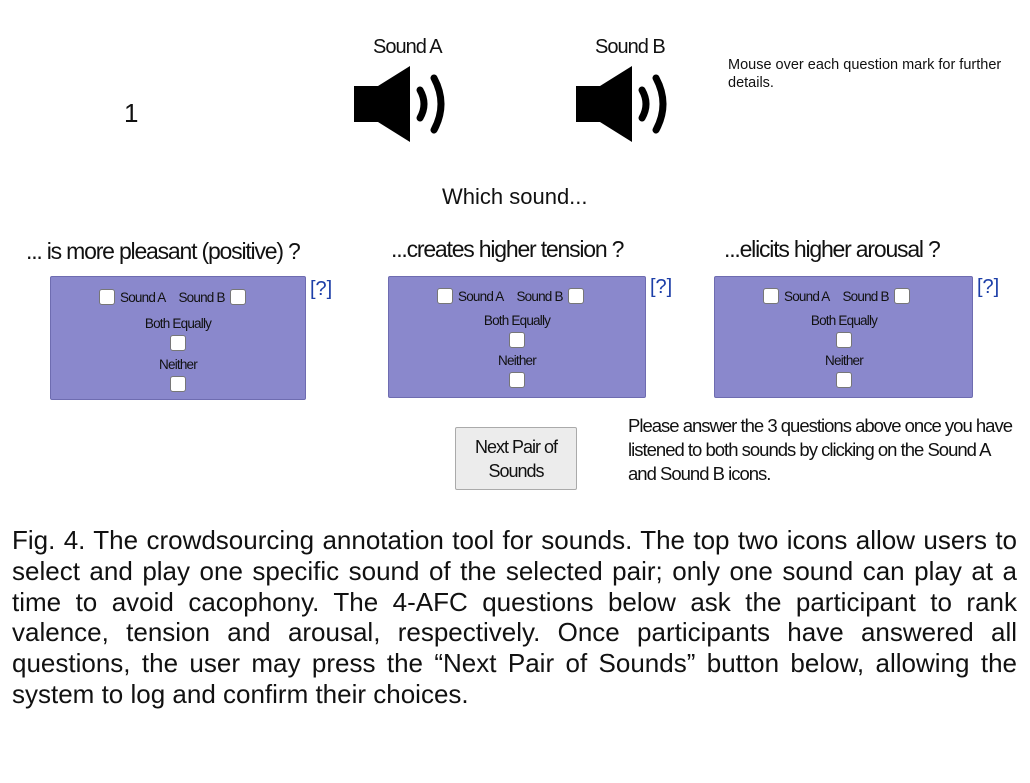  Describe the element at coordinates (201, 297) in the screenshot. I see `question-1-sound-b-label: Sound B` at that location.